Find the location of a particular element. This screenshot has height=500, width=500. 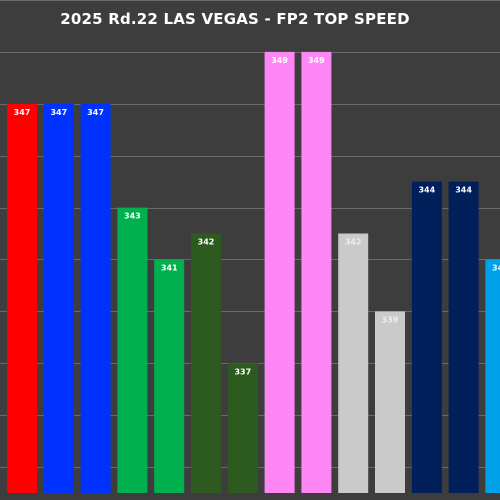

bar-value-label: 339 is located at coordinates (390, 319).